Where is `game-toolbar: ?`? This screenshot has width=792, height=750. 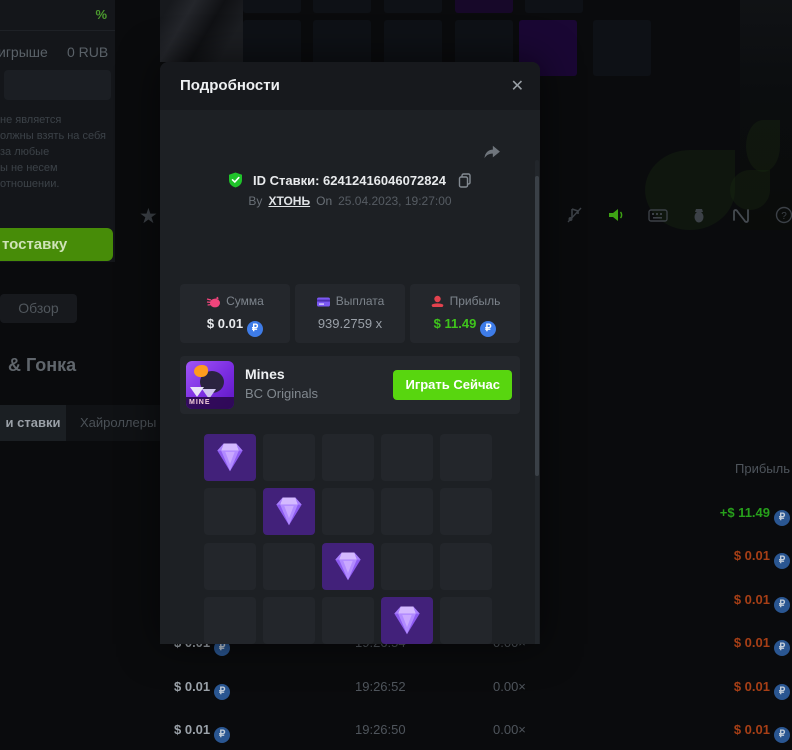
game-toolbar: ? is located at coordinates (666, 215).